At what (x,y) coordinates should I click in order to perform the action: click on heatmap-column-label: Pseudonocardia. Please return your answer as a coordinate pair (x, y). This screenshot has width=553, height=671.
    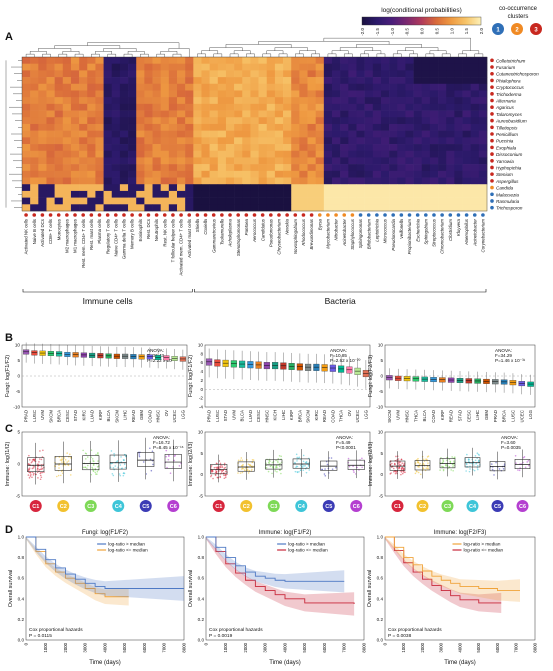
    Looking at the image, I should click on (393, 234).